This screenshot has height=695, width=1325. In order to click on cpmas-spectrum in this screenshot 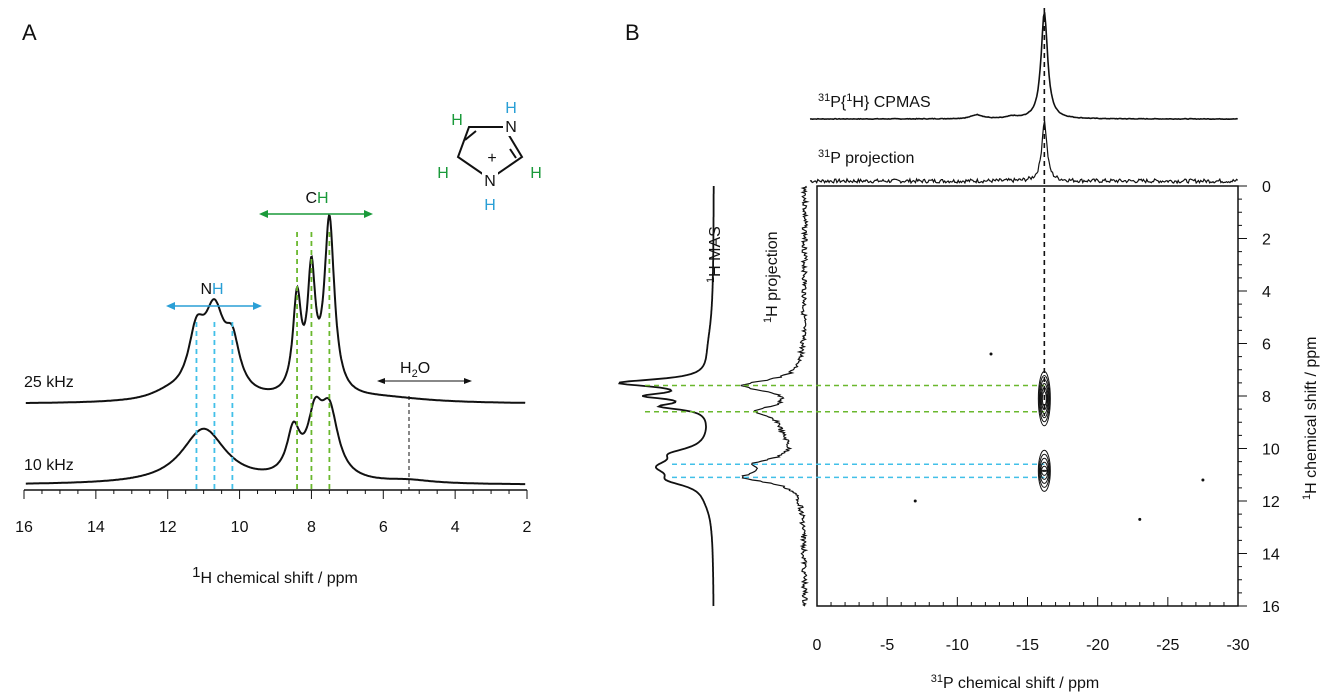, I will do `click(1023, 66)`.